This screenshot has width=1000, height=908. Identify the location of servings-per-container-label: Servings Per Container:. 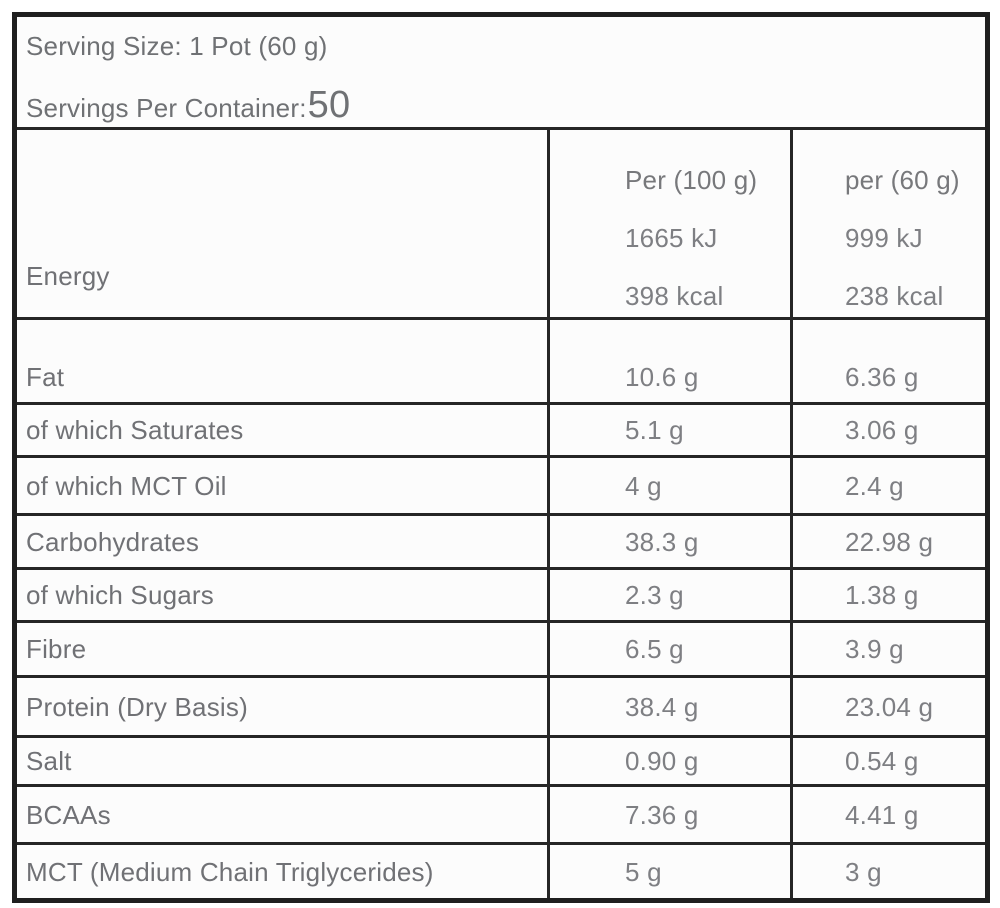
(166, 108).